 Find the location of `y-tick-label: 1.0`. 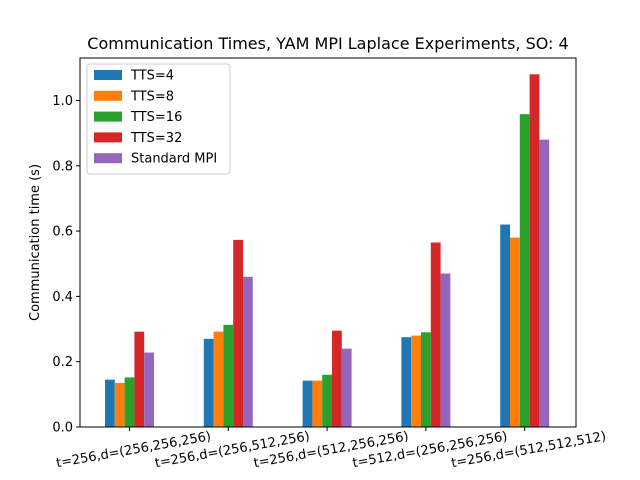

y-tick-label: 1.0 is located at coordinates (62, 101).